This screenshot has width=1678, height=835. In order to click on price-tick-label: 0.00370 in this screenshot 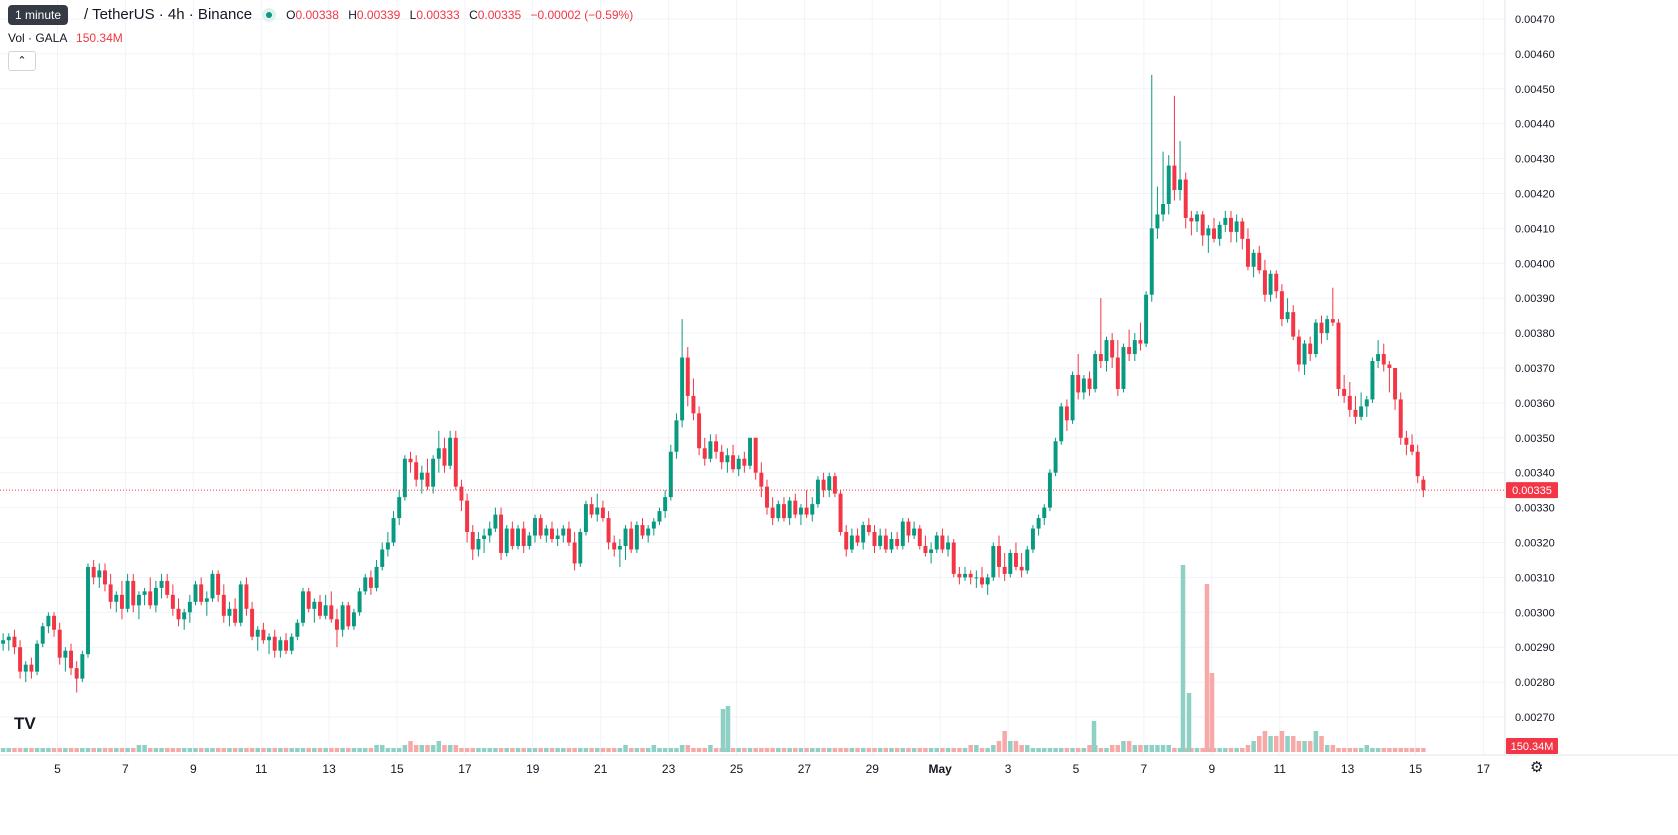, I will do `click(1535, 369)`.